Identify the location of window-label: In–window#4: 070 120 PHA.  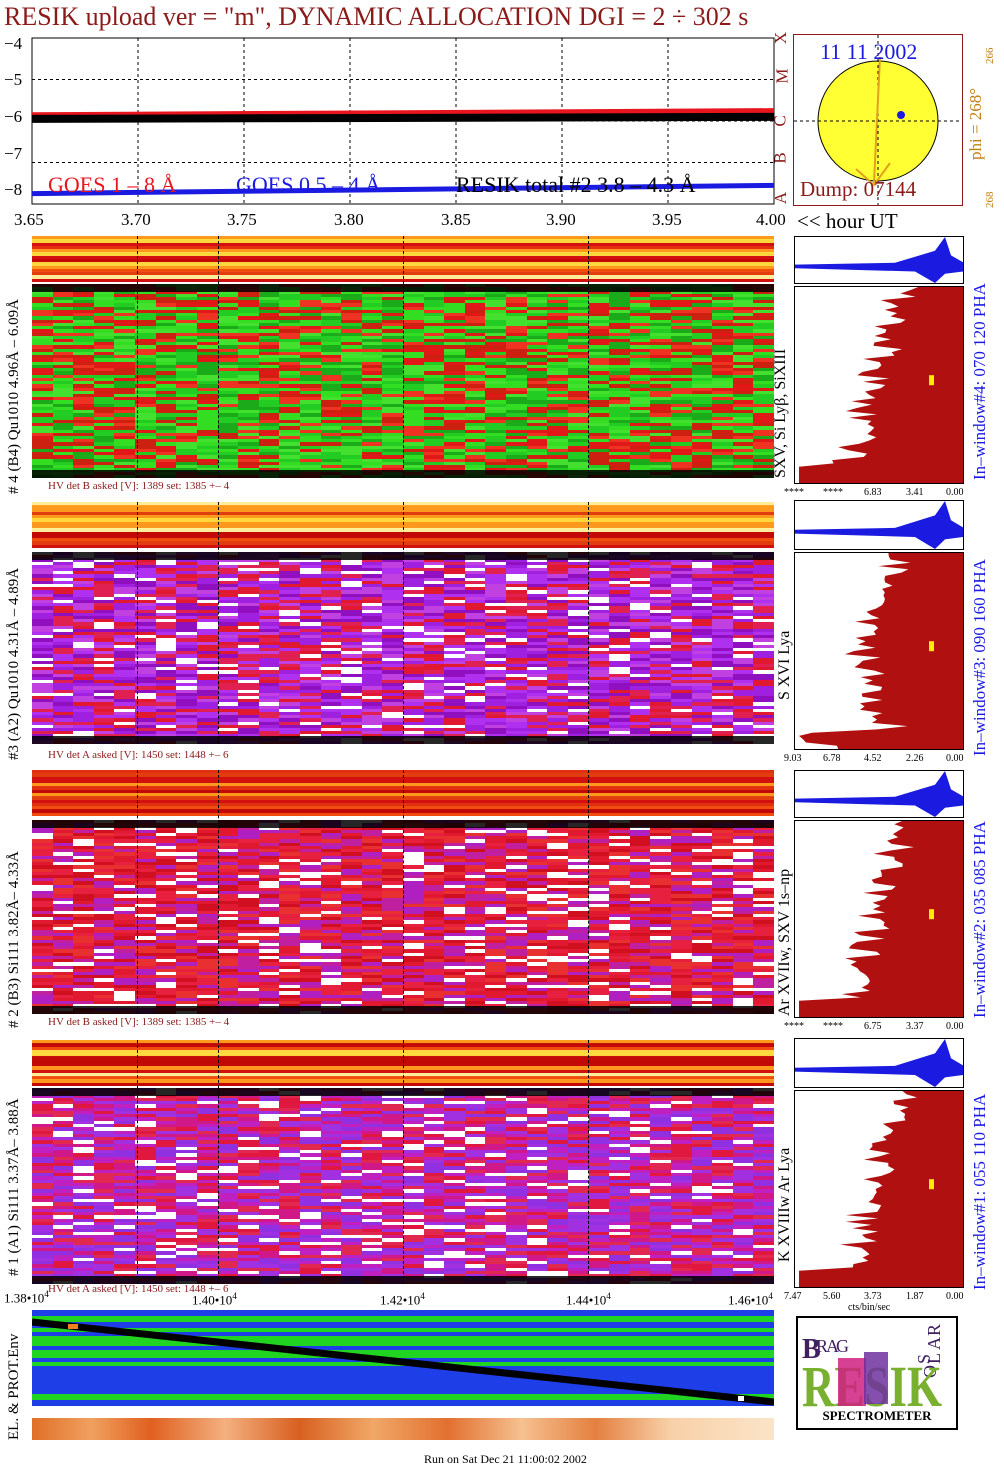
(979, 381).